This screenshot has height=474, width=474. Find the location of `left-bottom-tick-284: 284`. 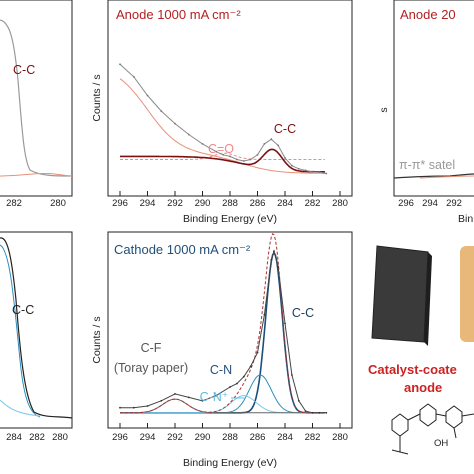

left-bottom-tick-284: 284 is located at coordinates (14, 437).